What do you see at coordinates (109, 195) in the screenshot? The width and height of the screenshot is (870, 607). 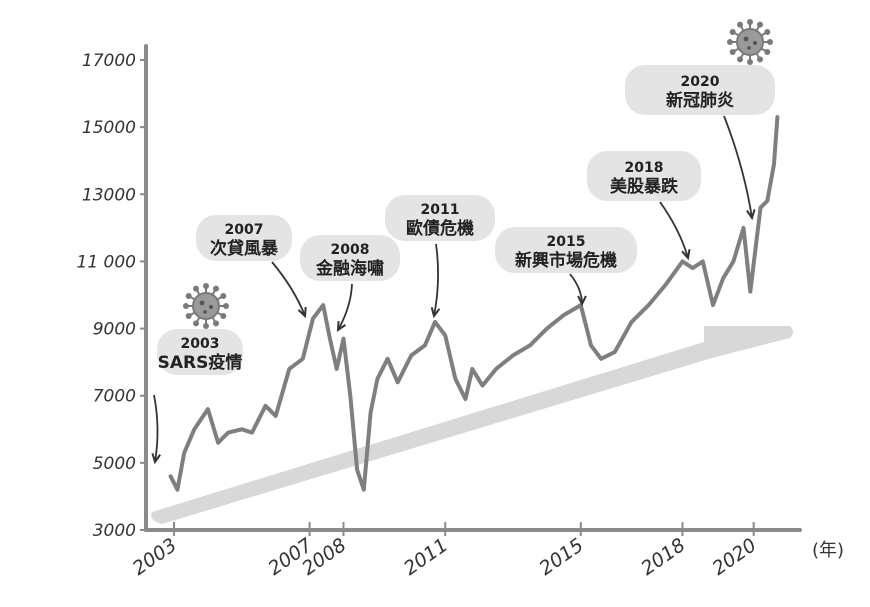 I see `y-tick-label: 13000` at bounding box center [109, 195].